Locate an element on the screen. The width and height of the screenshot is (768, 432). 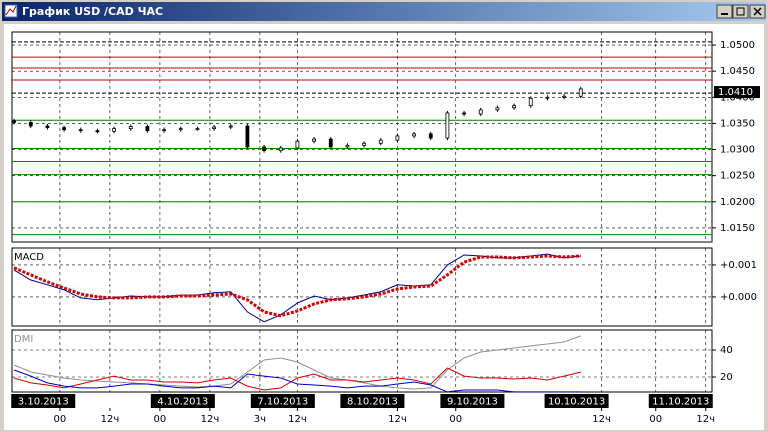
minimize-button is located at coordinates (724, 11).